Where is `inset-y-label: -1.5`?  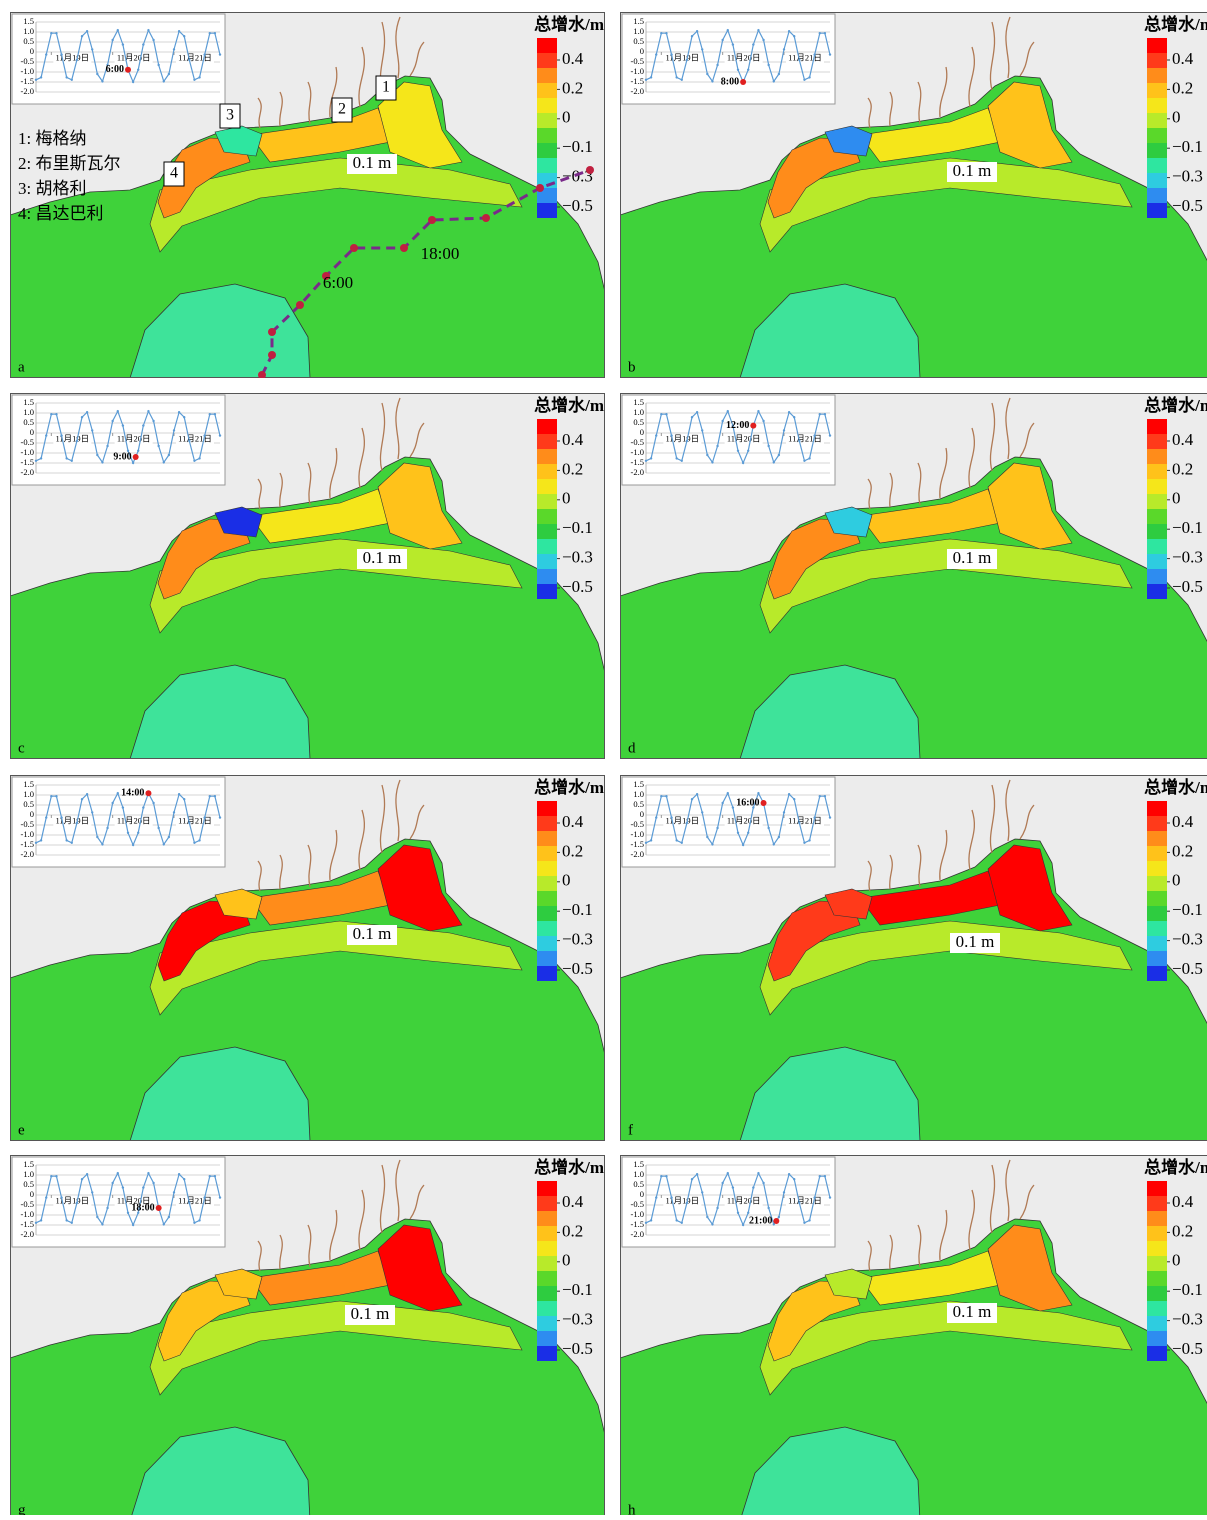
inset-y-label: -1.5 is located at coordinates (637, 462).